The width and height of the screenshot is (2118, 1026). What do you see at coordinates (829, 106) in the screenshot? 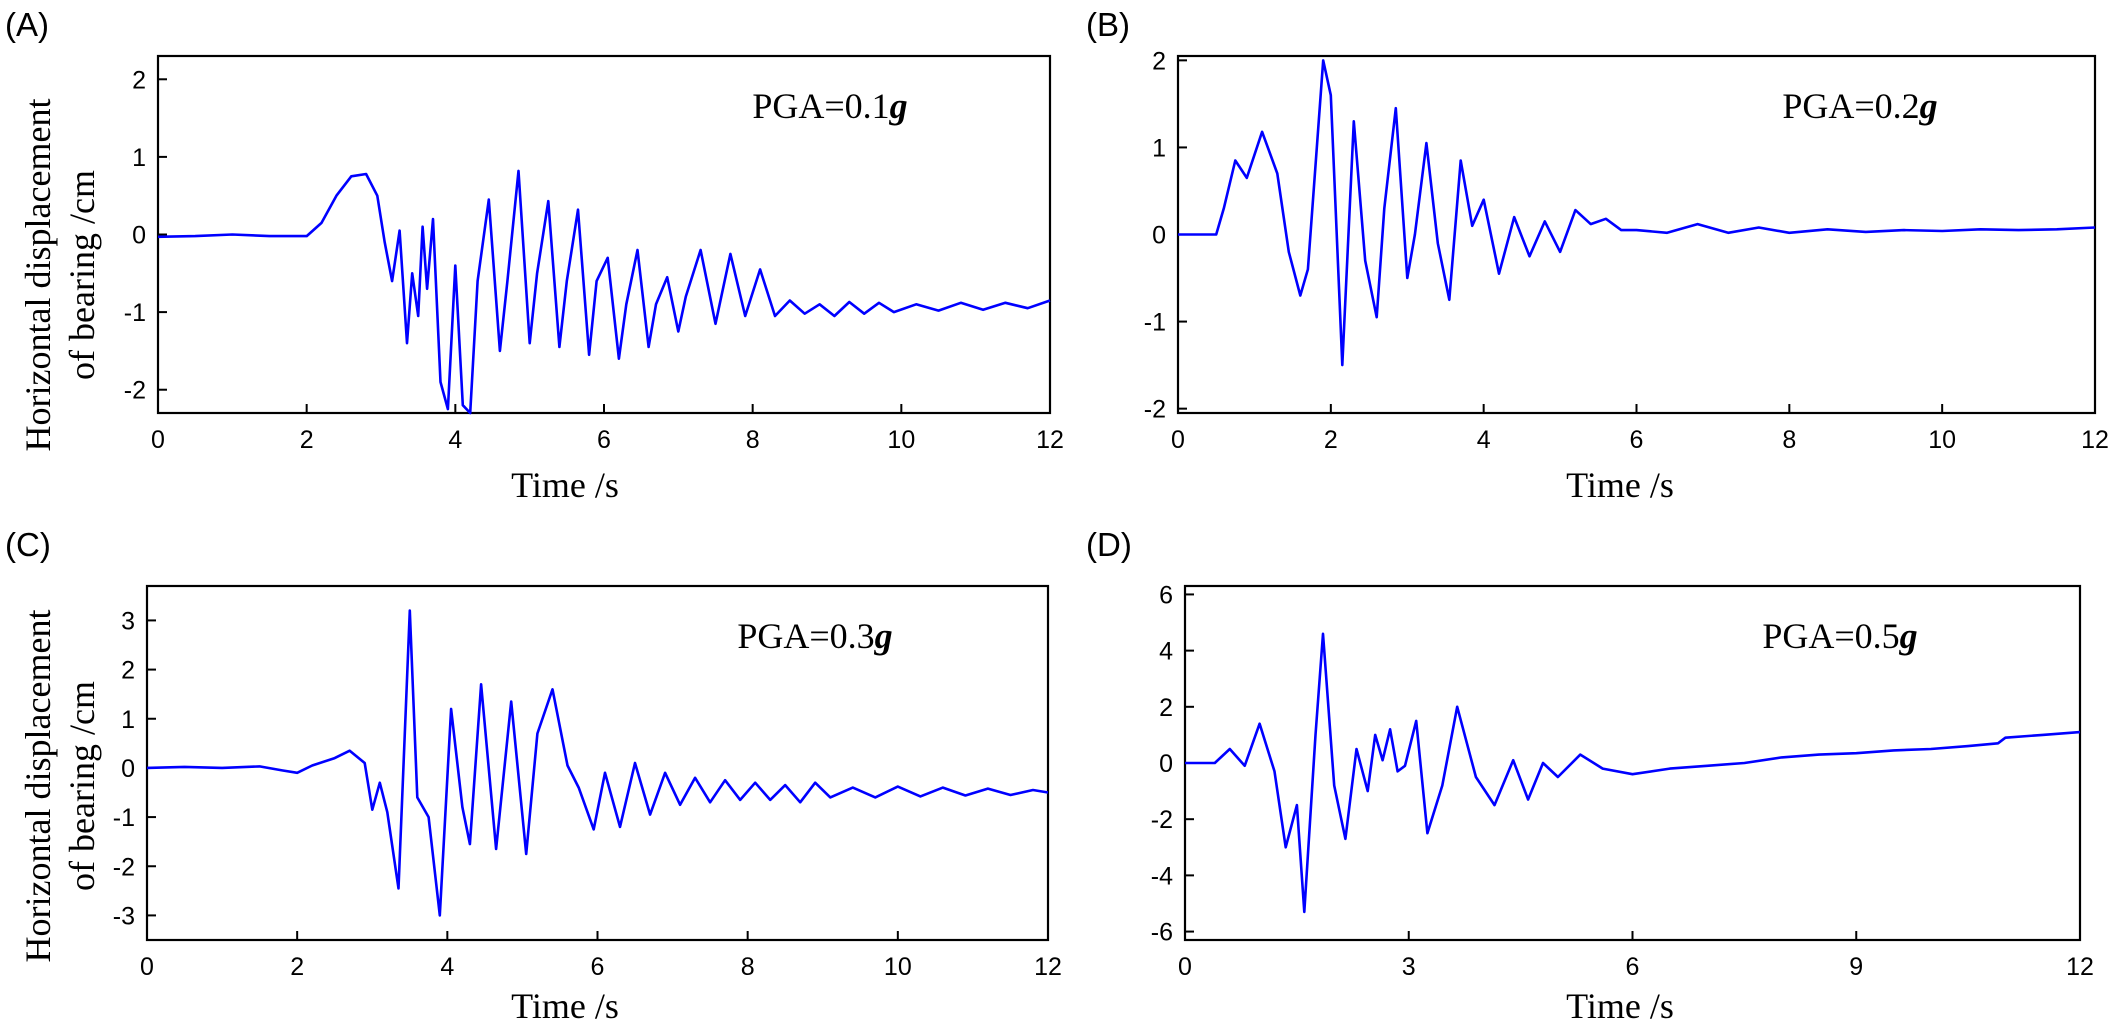
I see `pga-annotation: PGA=0.1g` at bounding box center [829, 106].